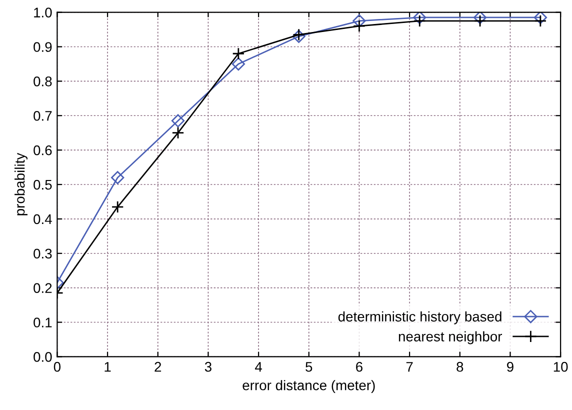 The image size is (572, 410). What do you see at coordinates (450, 337) in the screenshot?
I see `legend-label: nearest neighbor` at bounding box center [450, 337].